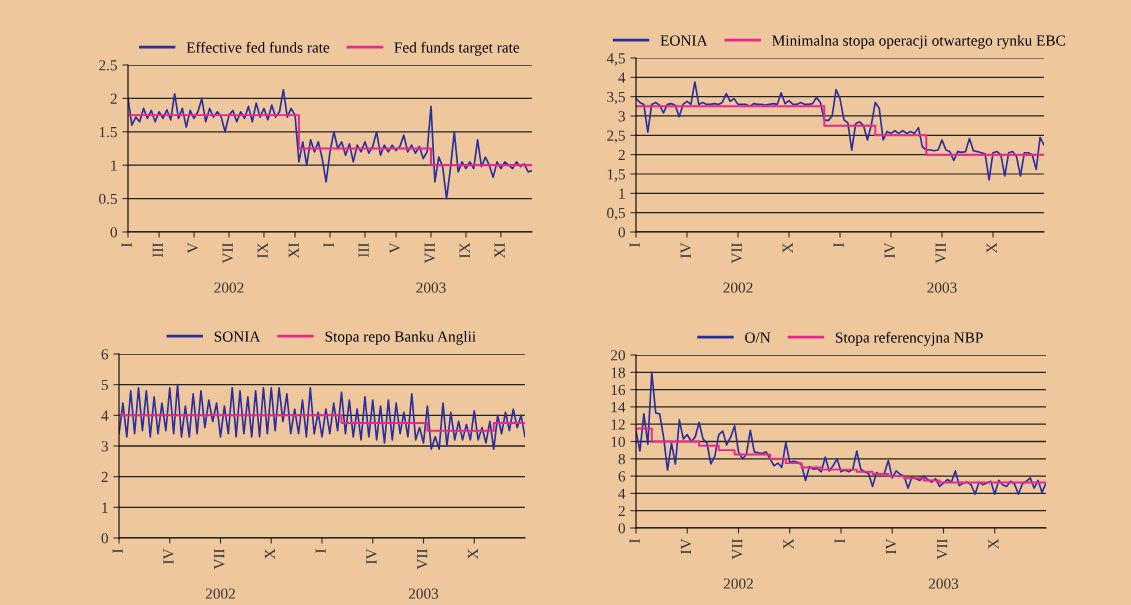 The image size is (1131, 605). What do you see at coordinates (621, 459) in the screenshot?
I see `y-tick-label: 8` at bounding box center [621, 459].